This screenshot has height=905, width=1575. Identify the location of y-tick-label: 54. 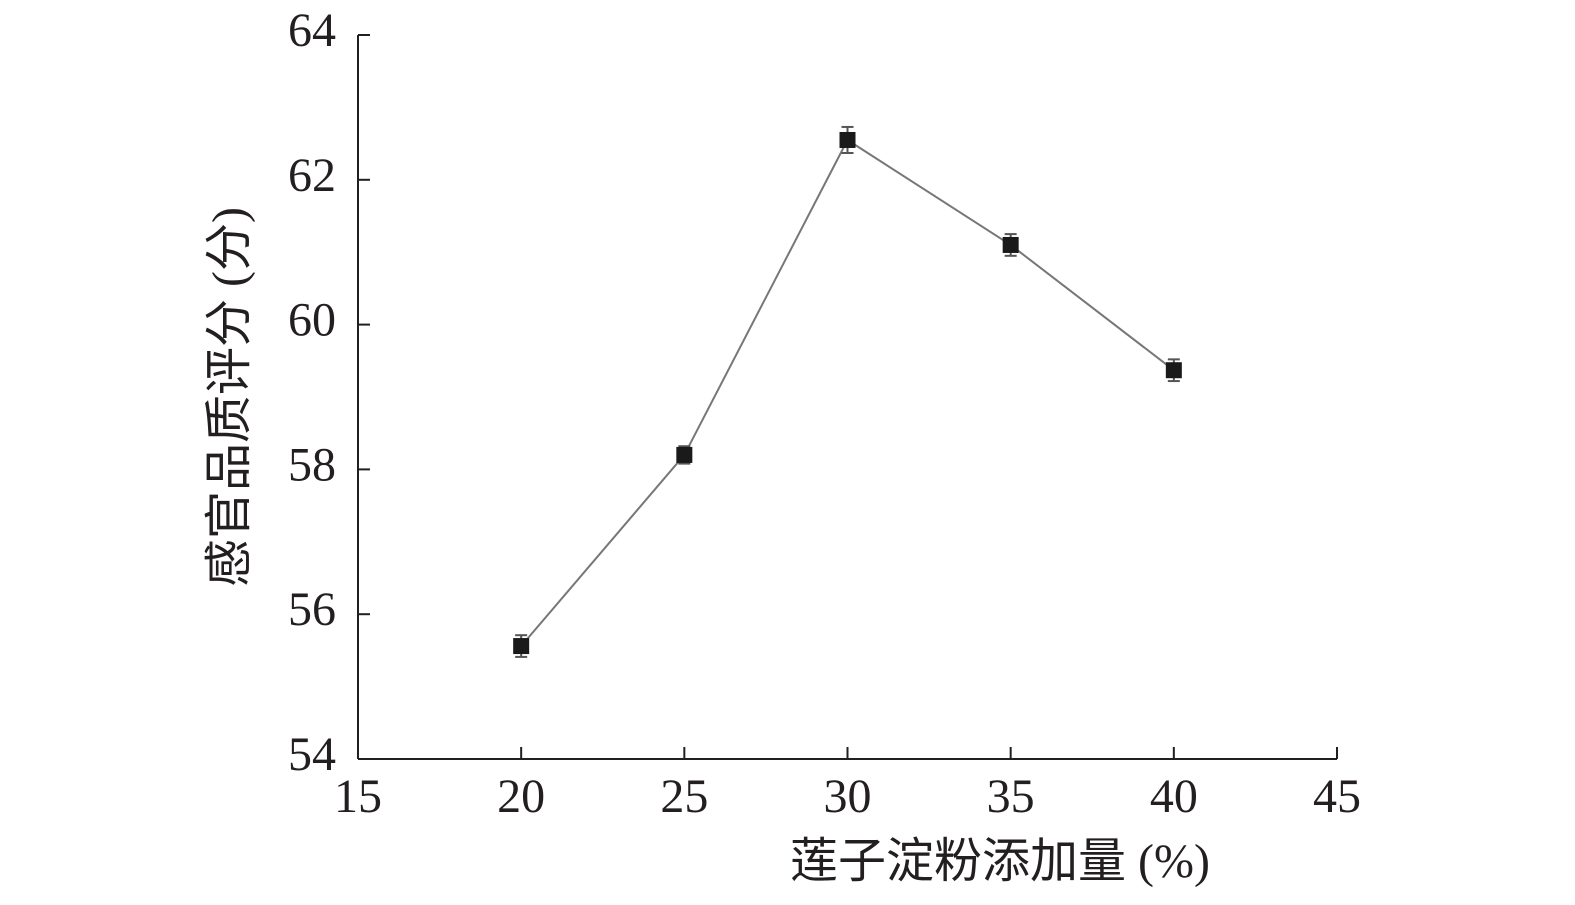
(312, 754).